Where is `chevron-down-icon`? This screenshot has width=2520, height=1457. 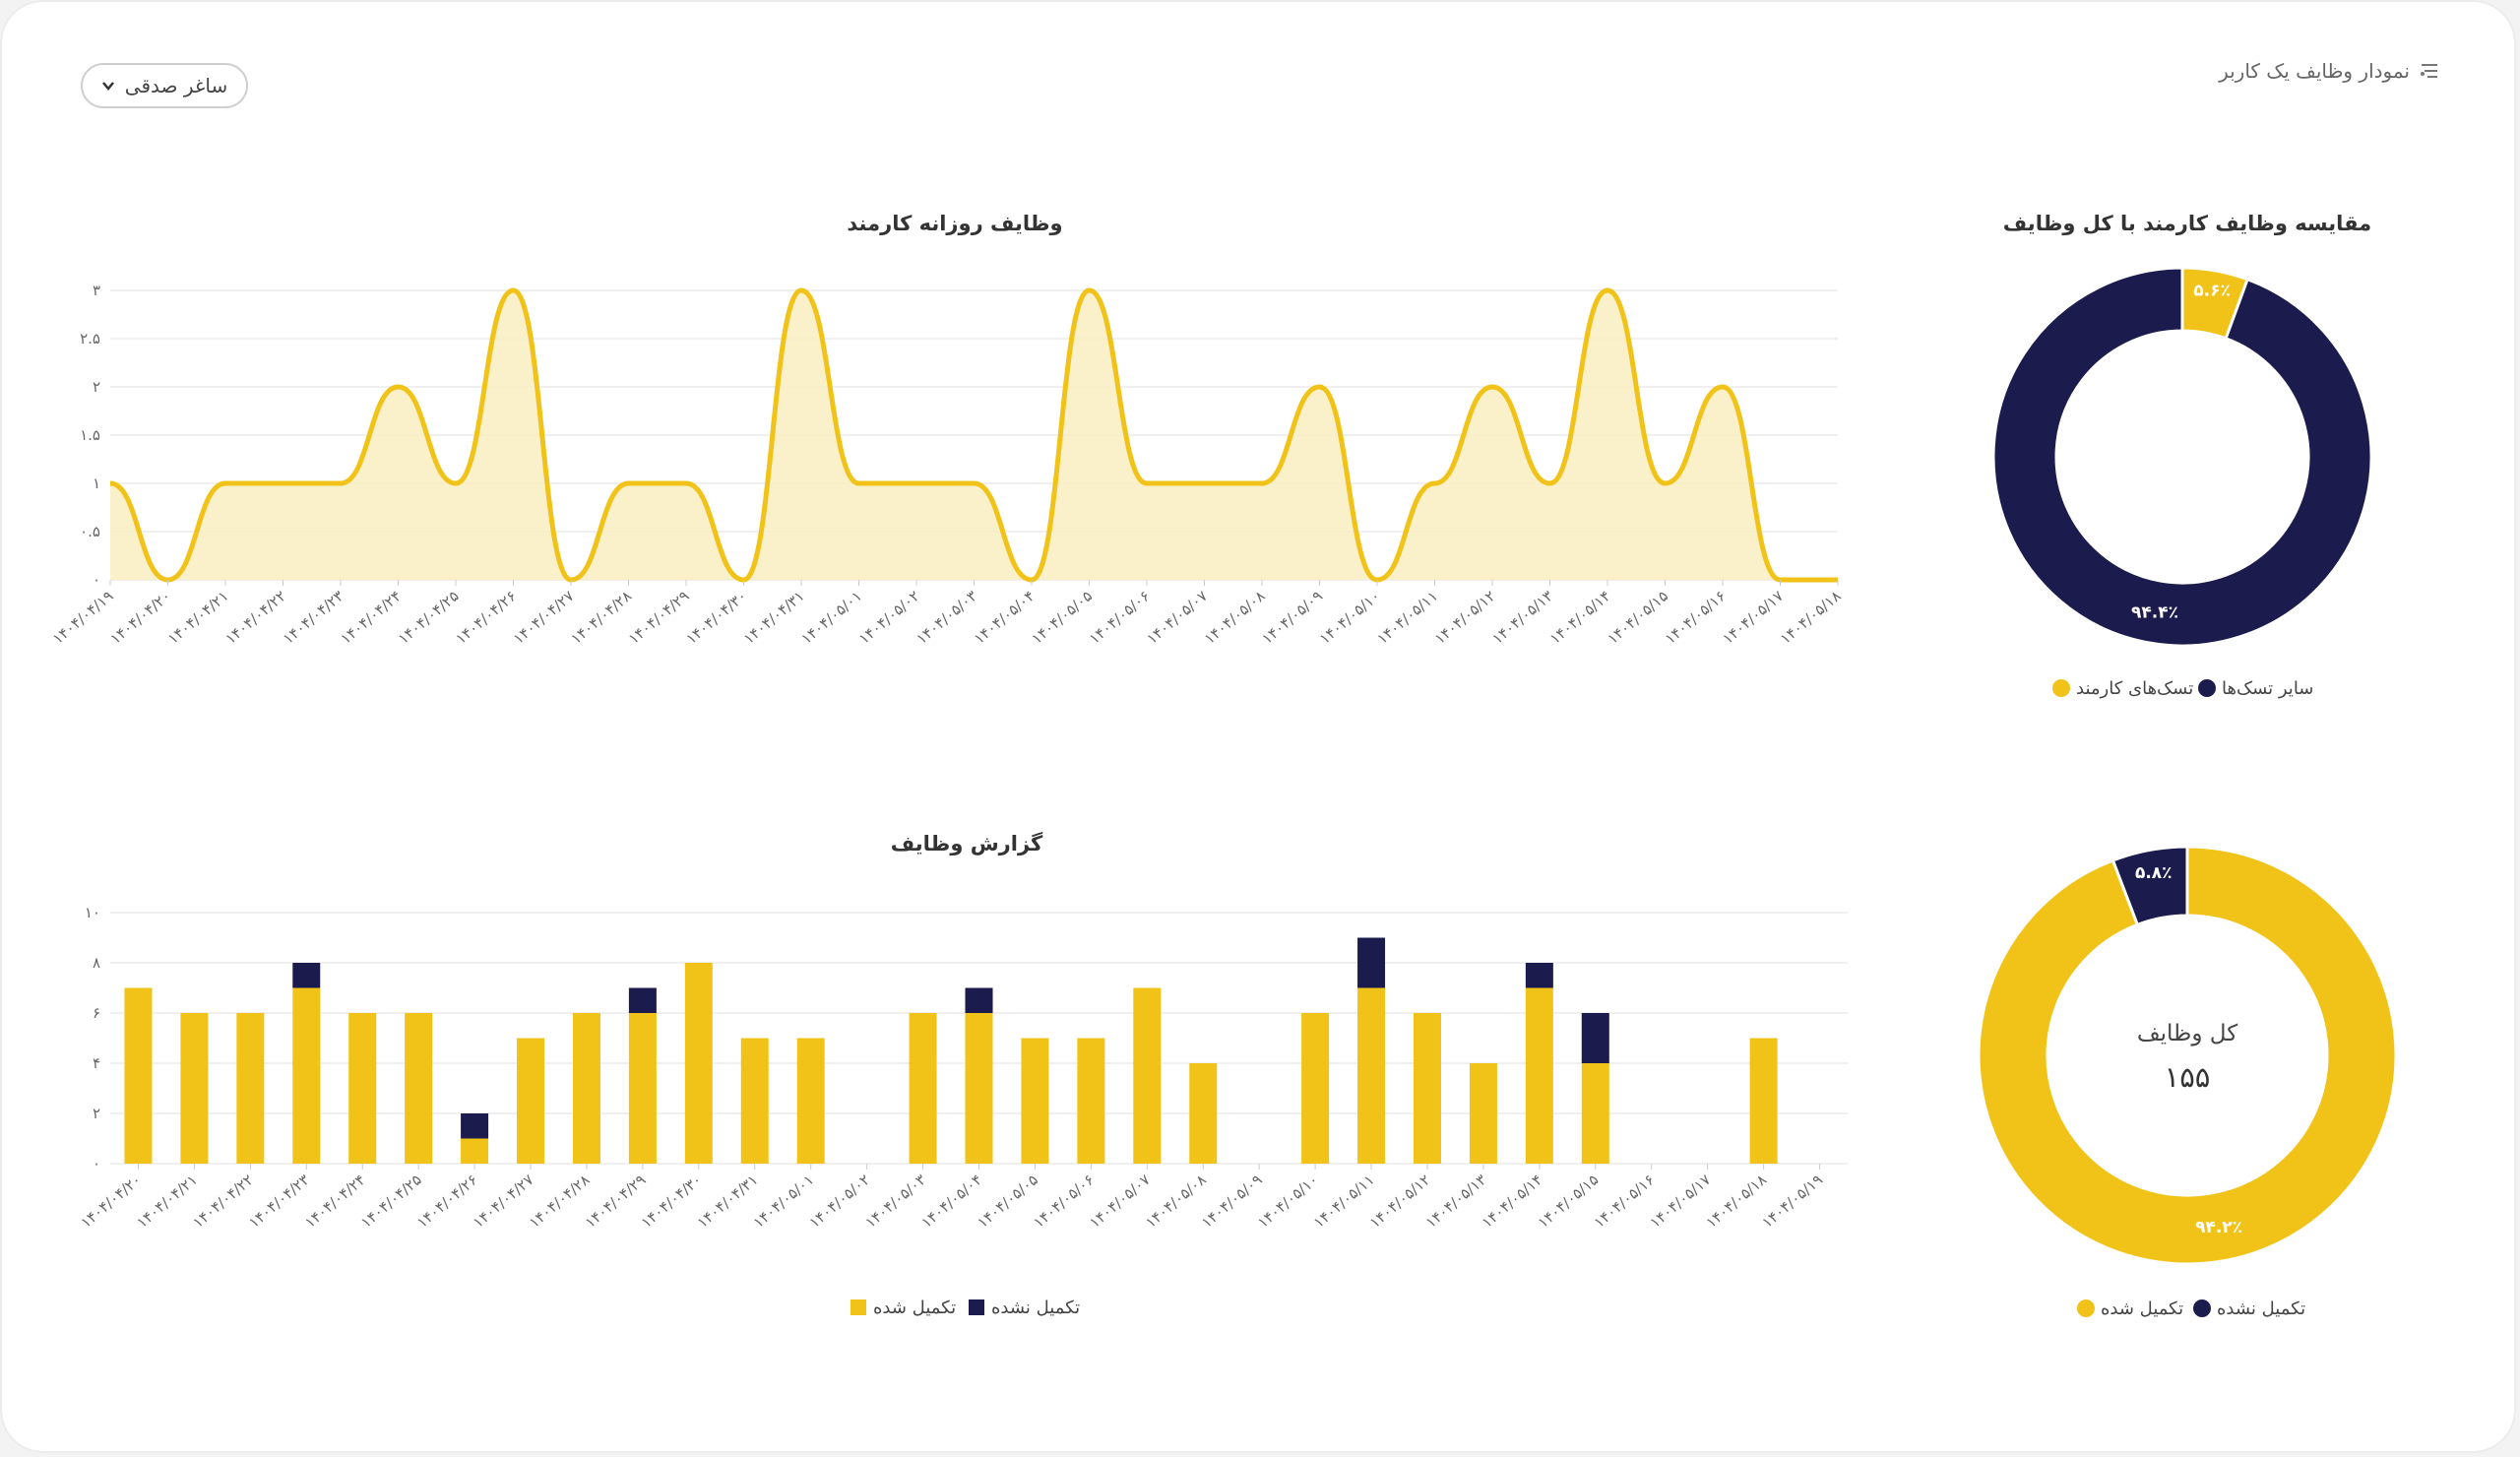 chevron-down-icon is located at coordinates (107, 86).